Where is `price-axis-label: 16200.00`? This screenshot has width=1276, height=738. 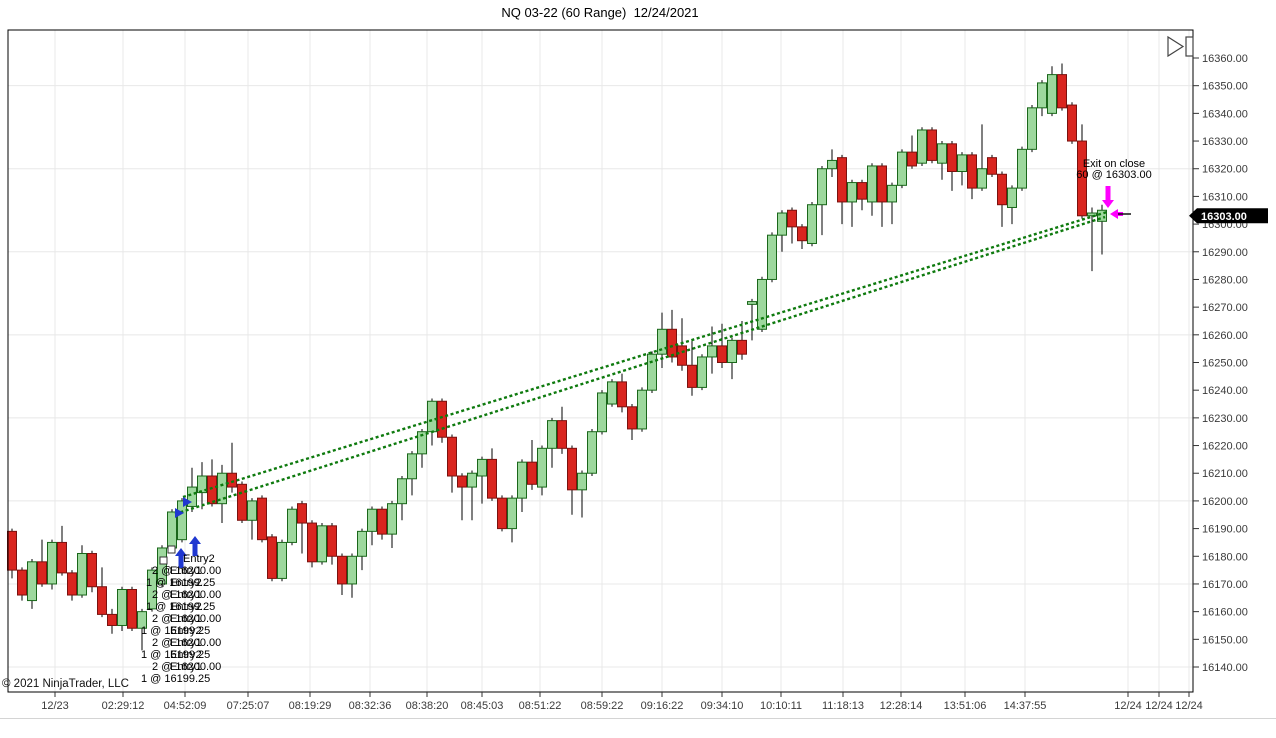 price-axis-label: 16200.00 is located at coordinates (1225, 502).